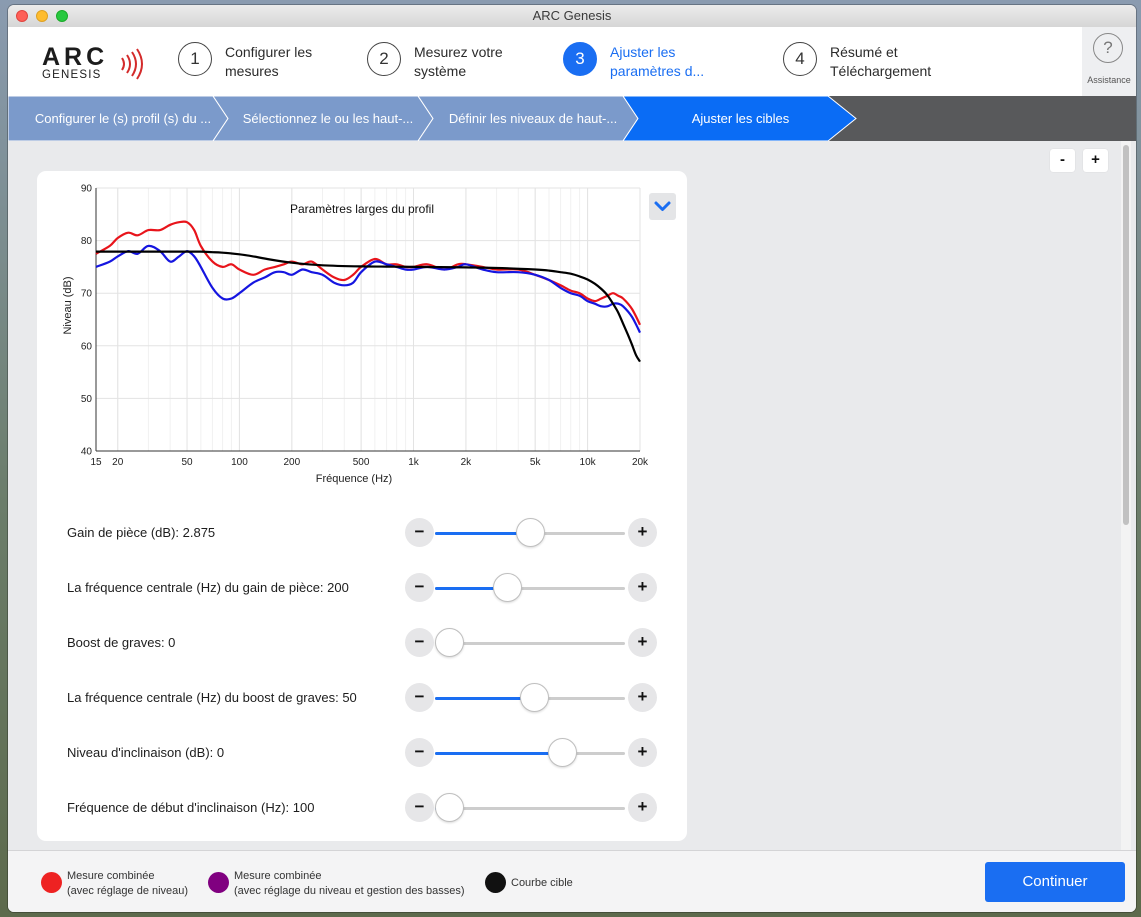  I want to click on sound-waves-icon, so click(132, 64).